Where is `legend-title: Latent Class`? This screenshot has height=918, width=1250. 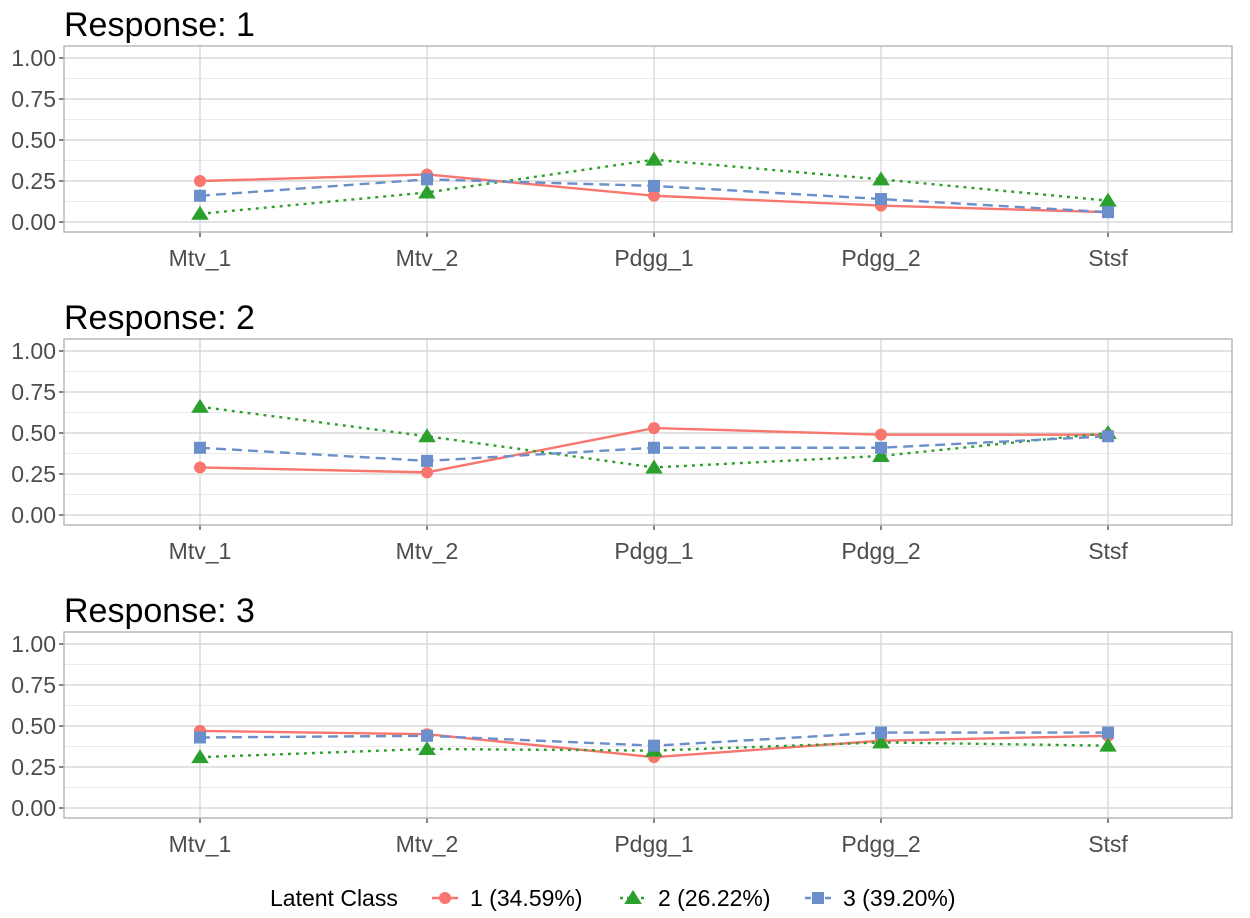
legend-title: Latent Class is located at coordinates (334, 898).